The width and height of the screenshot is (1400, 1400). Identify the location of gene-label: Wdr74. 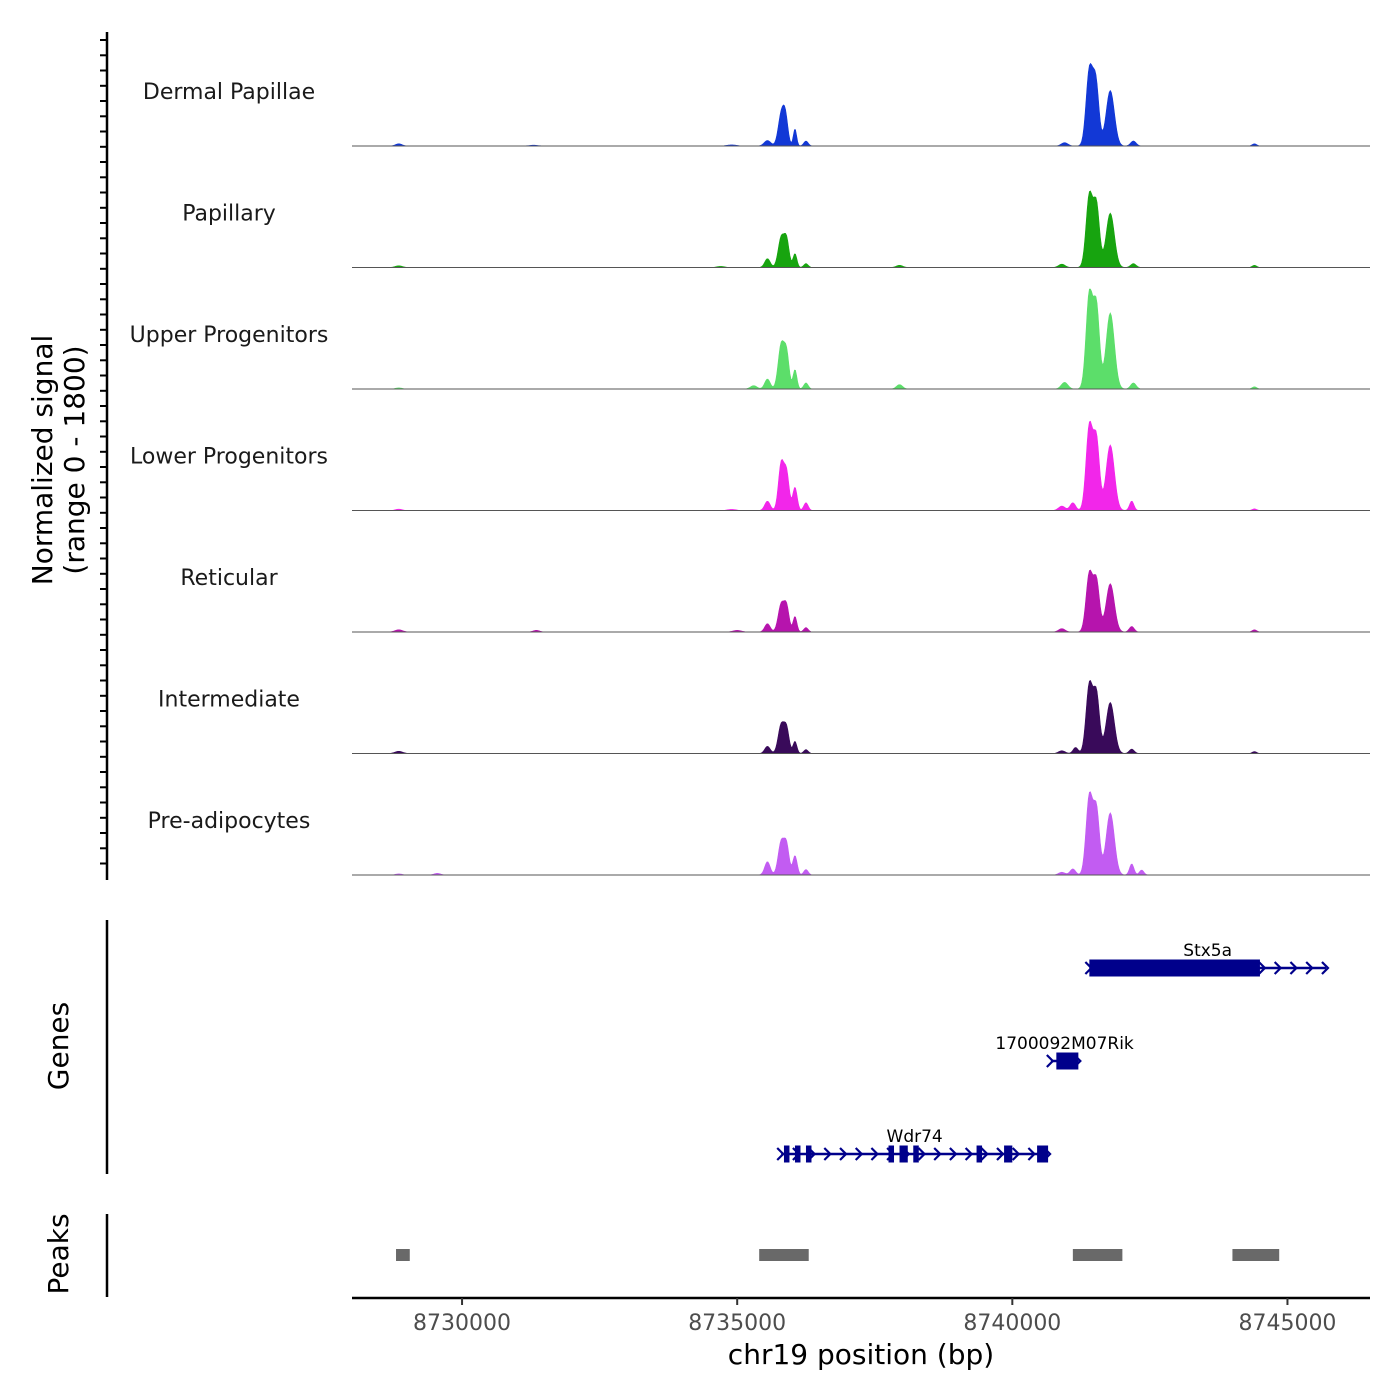
(915, 1137).